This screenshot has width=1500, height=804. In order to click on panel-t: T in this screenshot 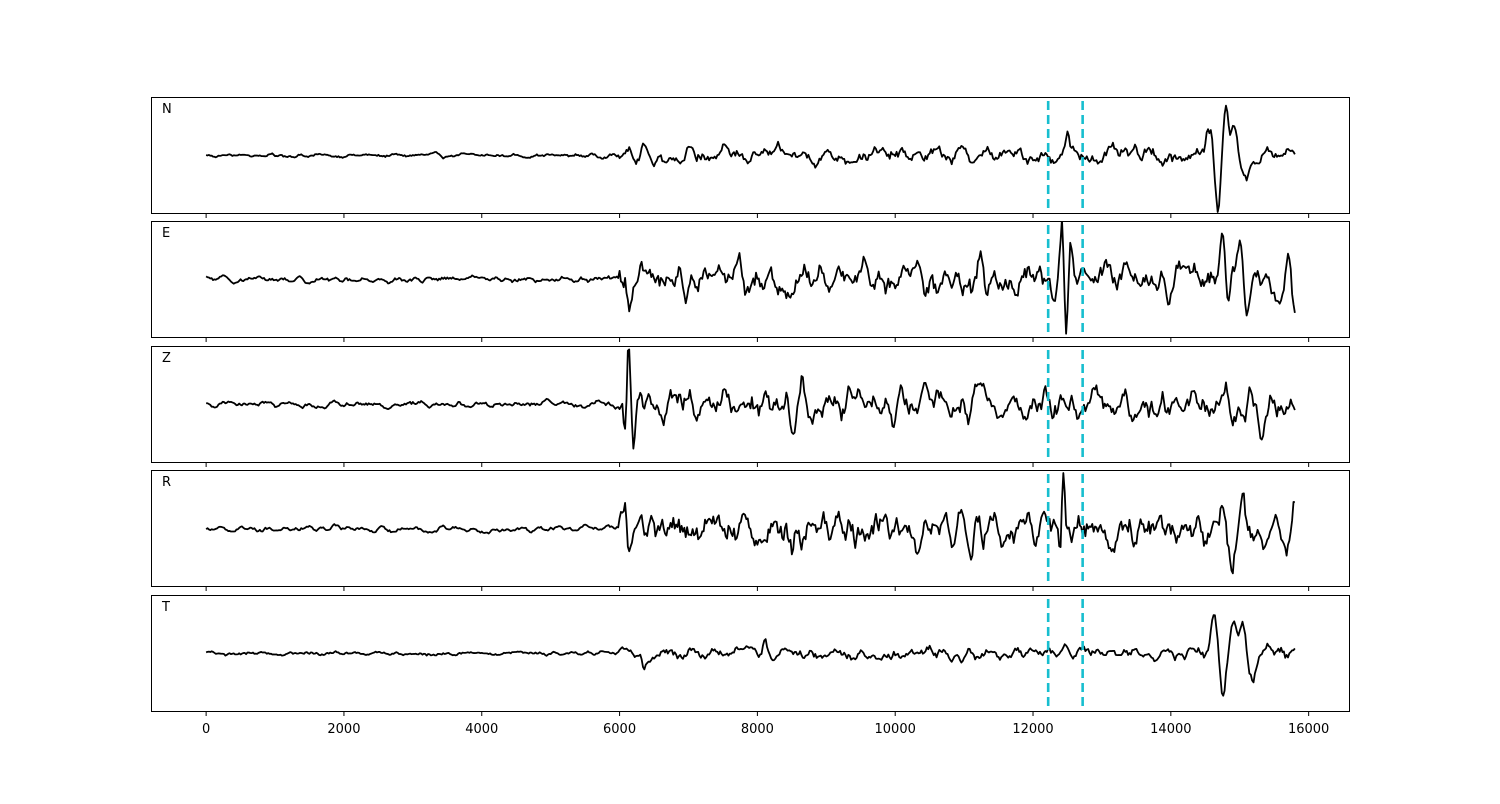, I will do `click(750, 655)`.